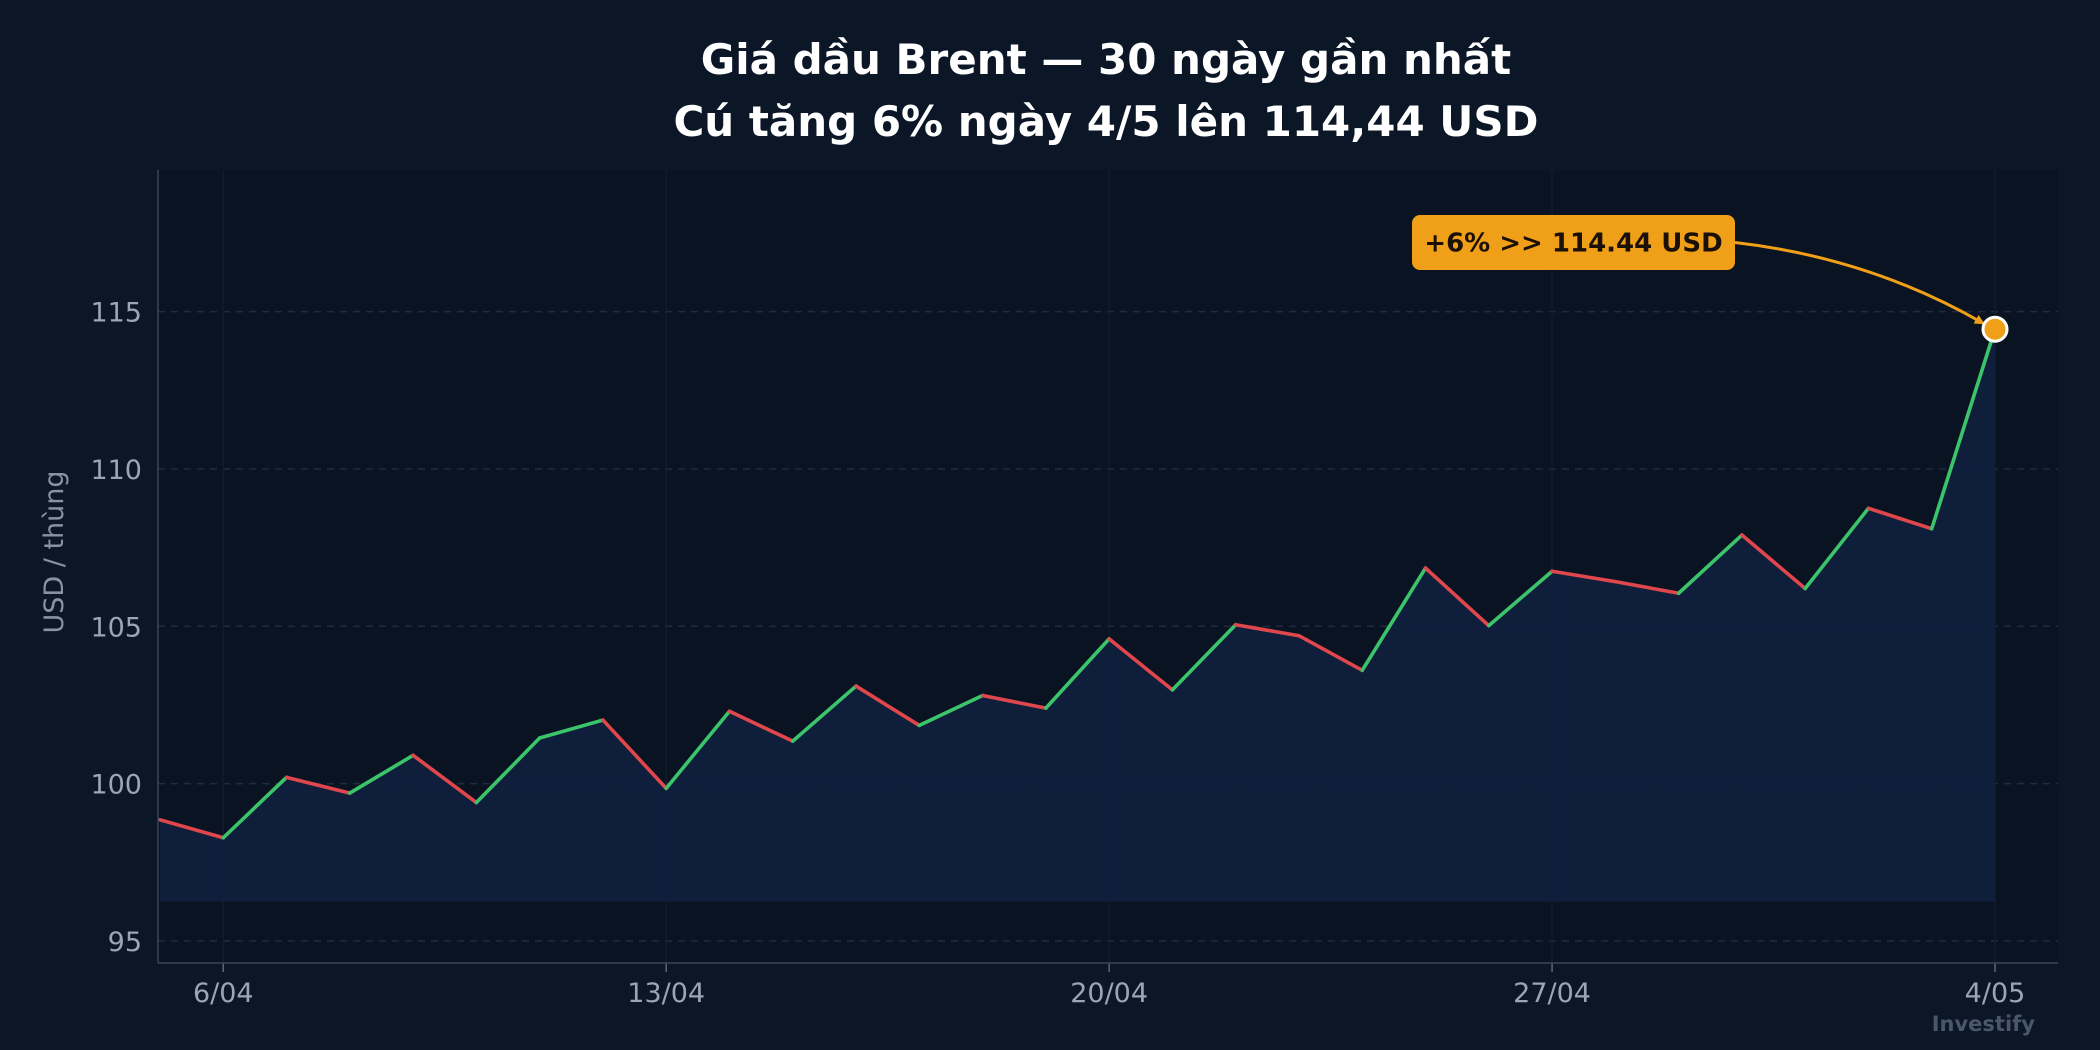 The height and width of the screenshot is (1050, 2100). I want to click on y-axis-label: USD / thùng, so click(54, 551).